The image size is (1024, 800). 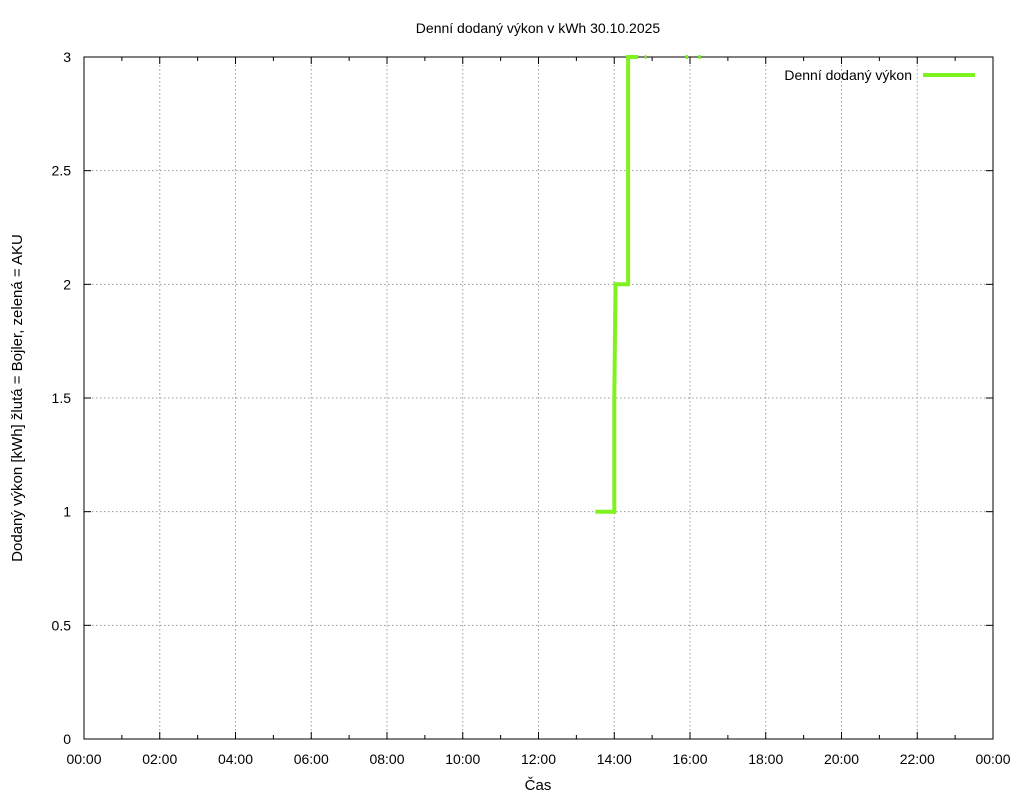 What do you see at coordinates (848, 75) in the screenshot?
I see `legend-label: Denní dodaný výkon` at bounding box center [848, 75].